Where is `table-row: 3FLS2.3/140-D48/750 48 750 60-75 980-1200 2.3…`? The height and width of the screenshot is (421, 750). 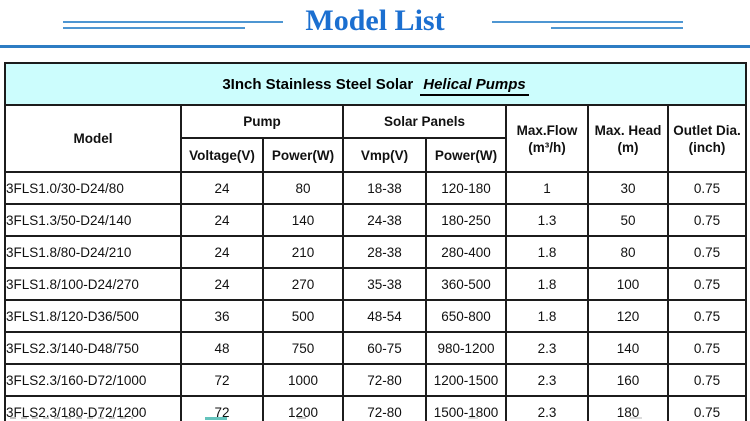
table-row: 3FLS2.3/140-D48/750 48 750 60-75 980-1200 2.3… is located at coordinates (376, 348).